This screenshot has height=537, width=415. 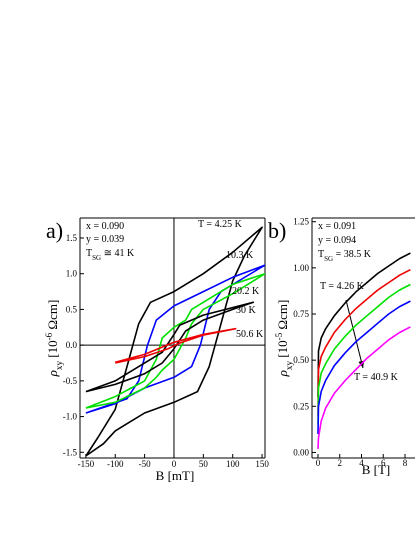 What do you see at coordinates (246, 310) in the screenshot?
I see `series-label: 30 K` at bounding box center [246, 310].